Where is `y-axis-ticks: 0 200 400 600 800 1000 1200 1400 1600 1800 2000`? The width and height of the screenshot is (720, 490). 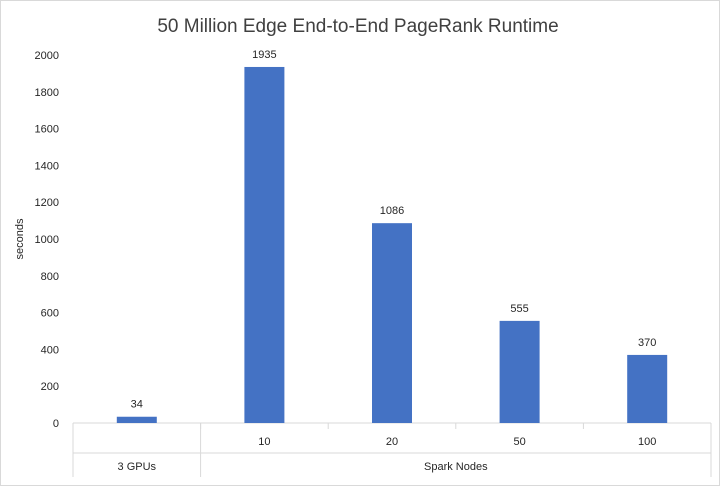 y-axis-ticks: 0 200 400 600 800 1000 1200 1400 1600 1800 2000 is located at coordinates (47, 240).